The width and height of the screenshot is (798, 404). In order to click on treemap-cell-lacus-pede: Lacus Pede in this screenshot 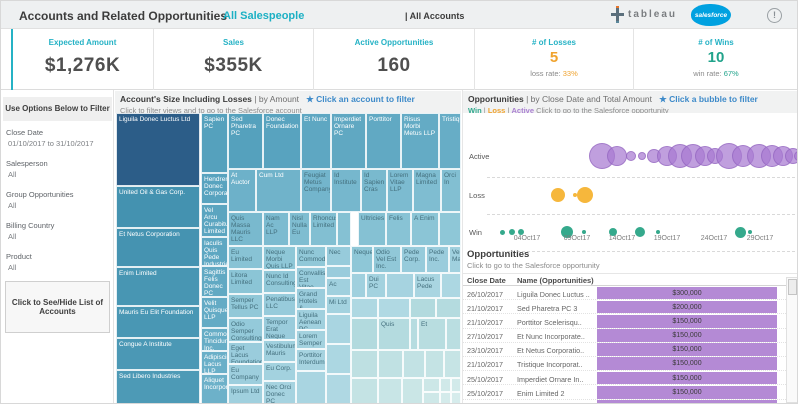, I will do `click(427, 285)`.